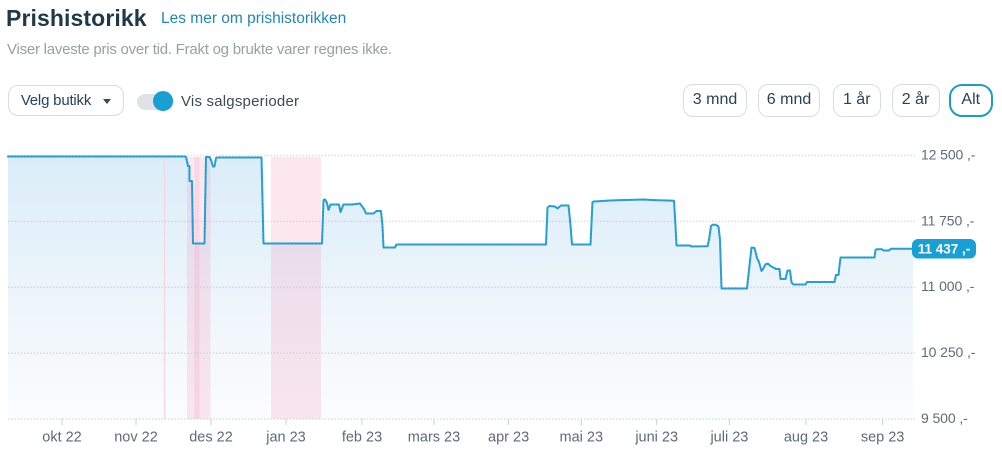 The image size is (1002, 459). Describe the element at coordinates (434, 438) in the screenshot. I see `svg-text: mars 23` at that location.